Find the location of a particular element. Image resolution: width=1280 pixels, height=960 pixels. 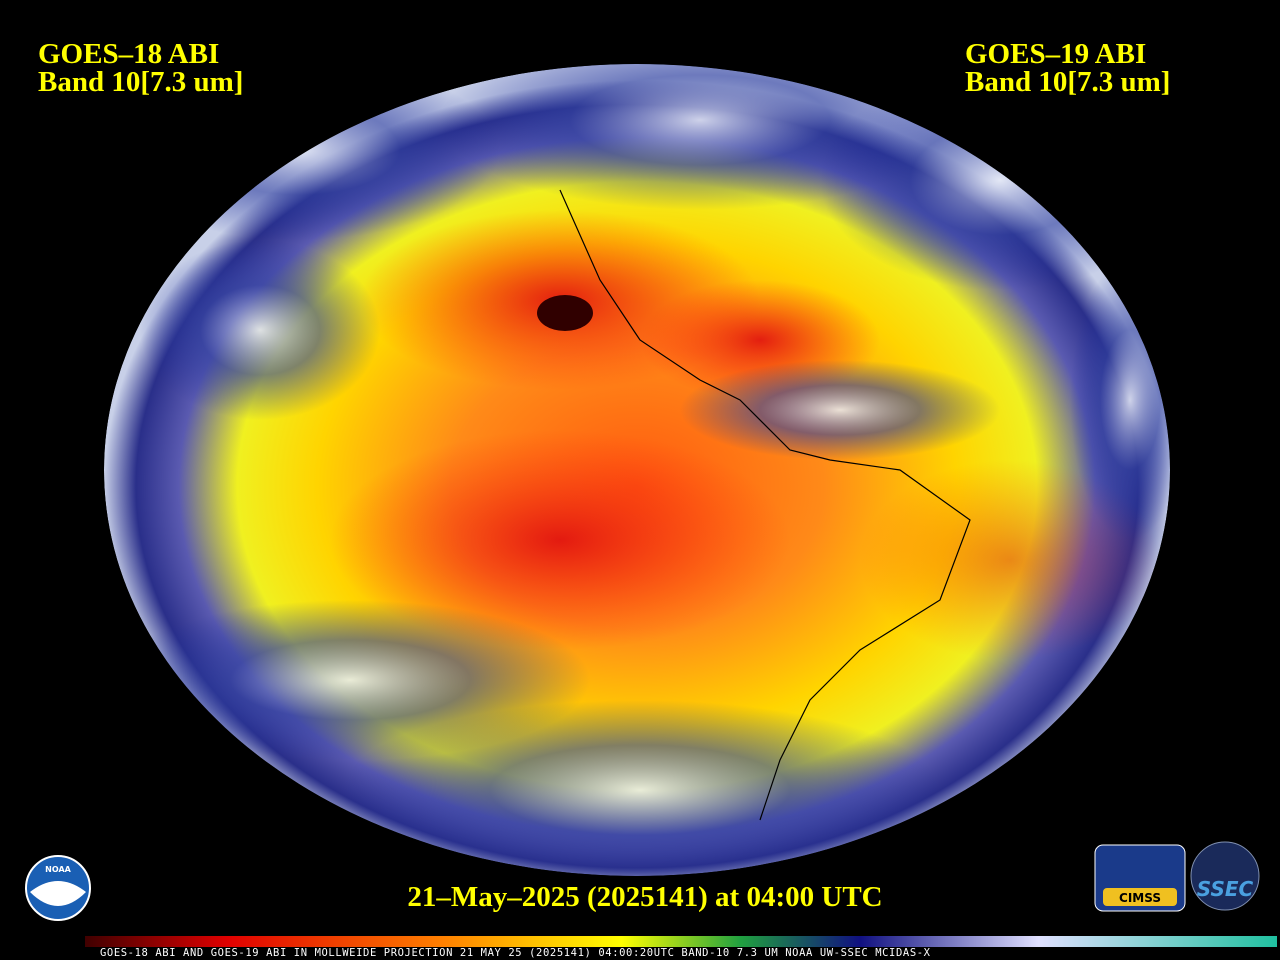

noaa-text: NOAA is located at coordinates (58, 869).